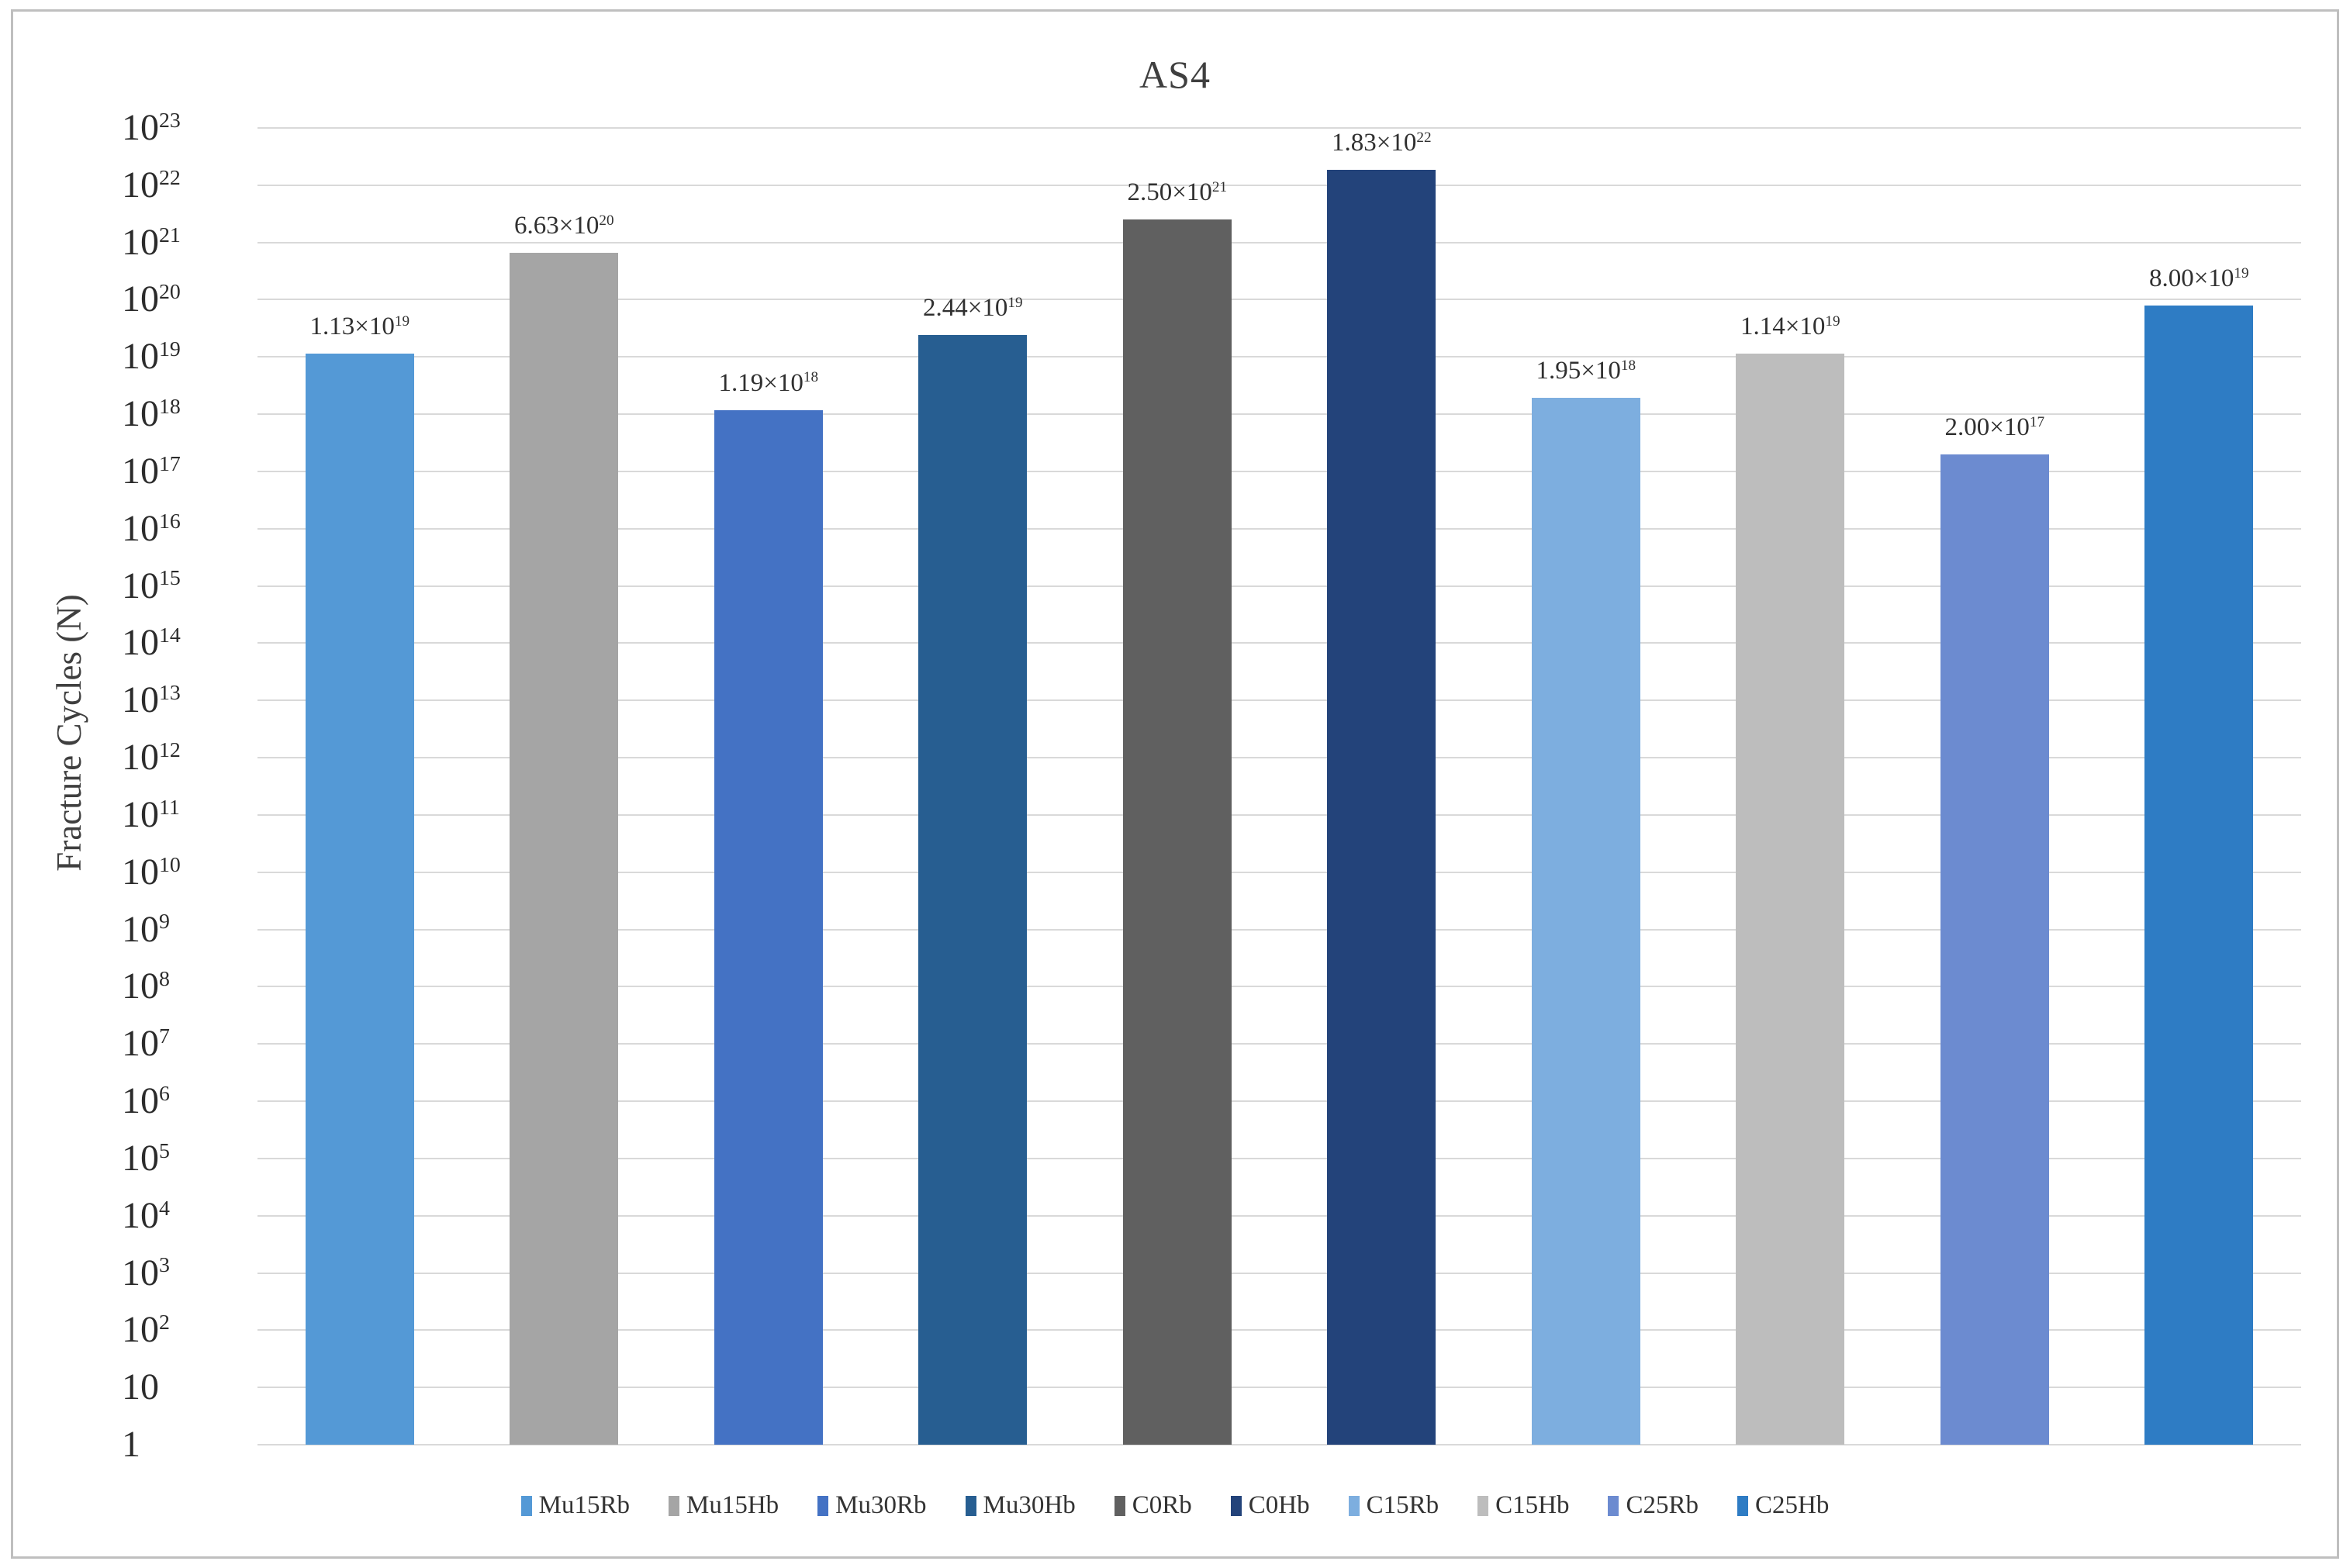 The height and width of the screenshot is (1568, 2350). Describe the element at coordinates (164, 1265) in the screenshot. I see `exponent: 3` at that location.